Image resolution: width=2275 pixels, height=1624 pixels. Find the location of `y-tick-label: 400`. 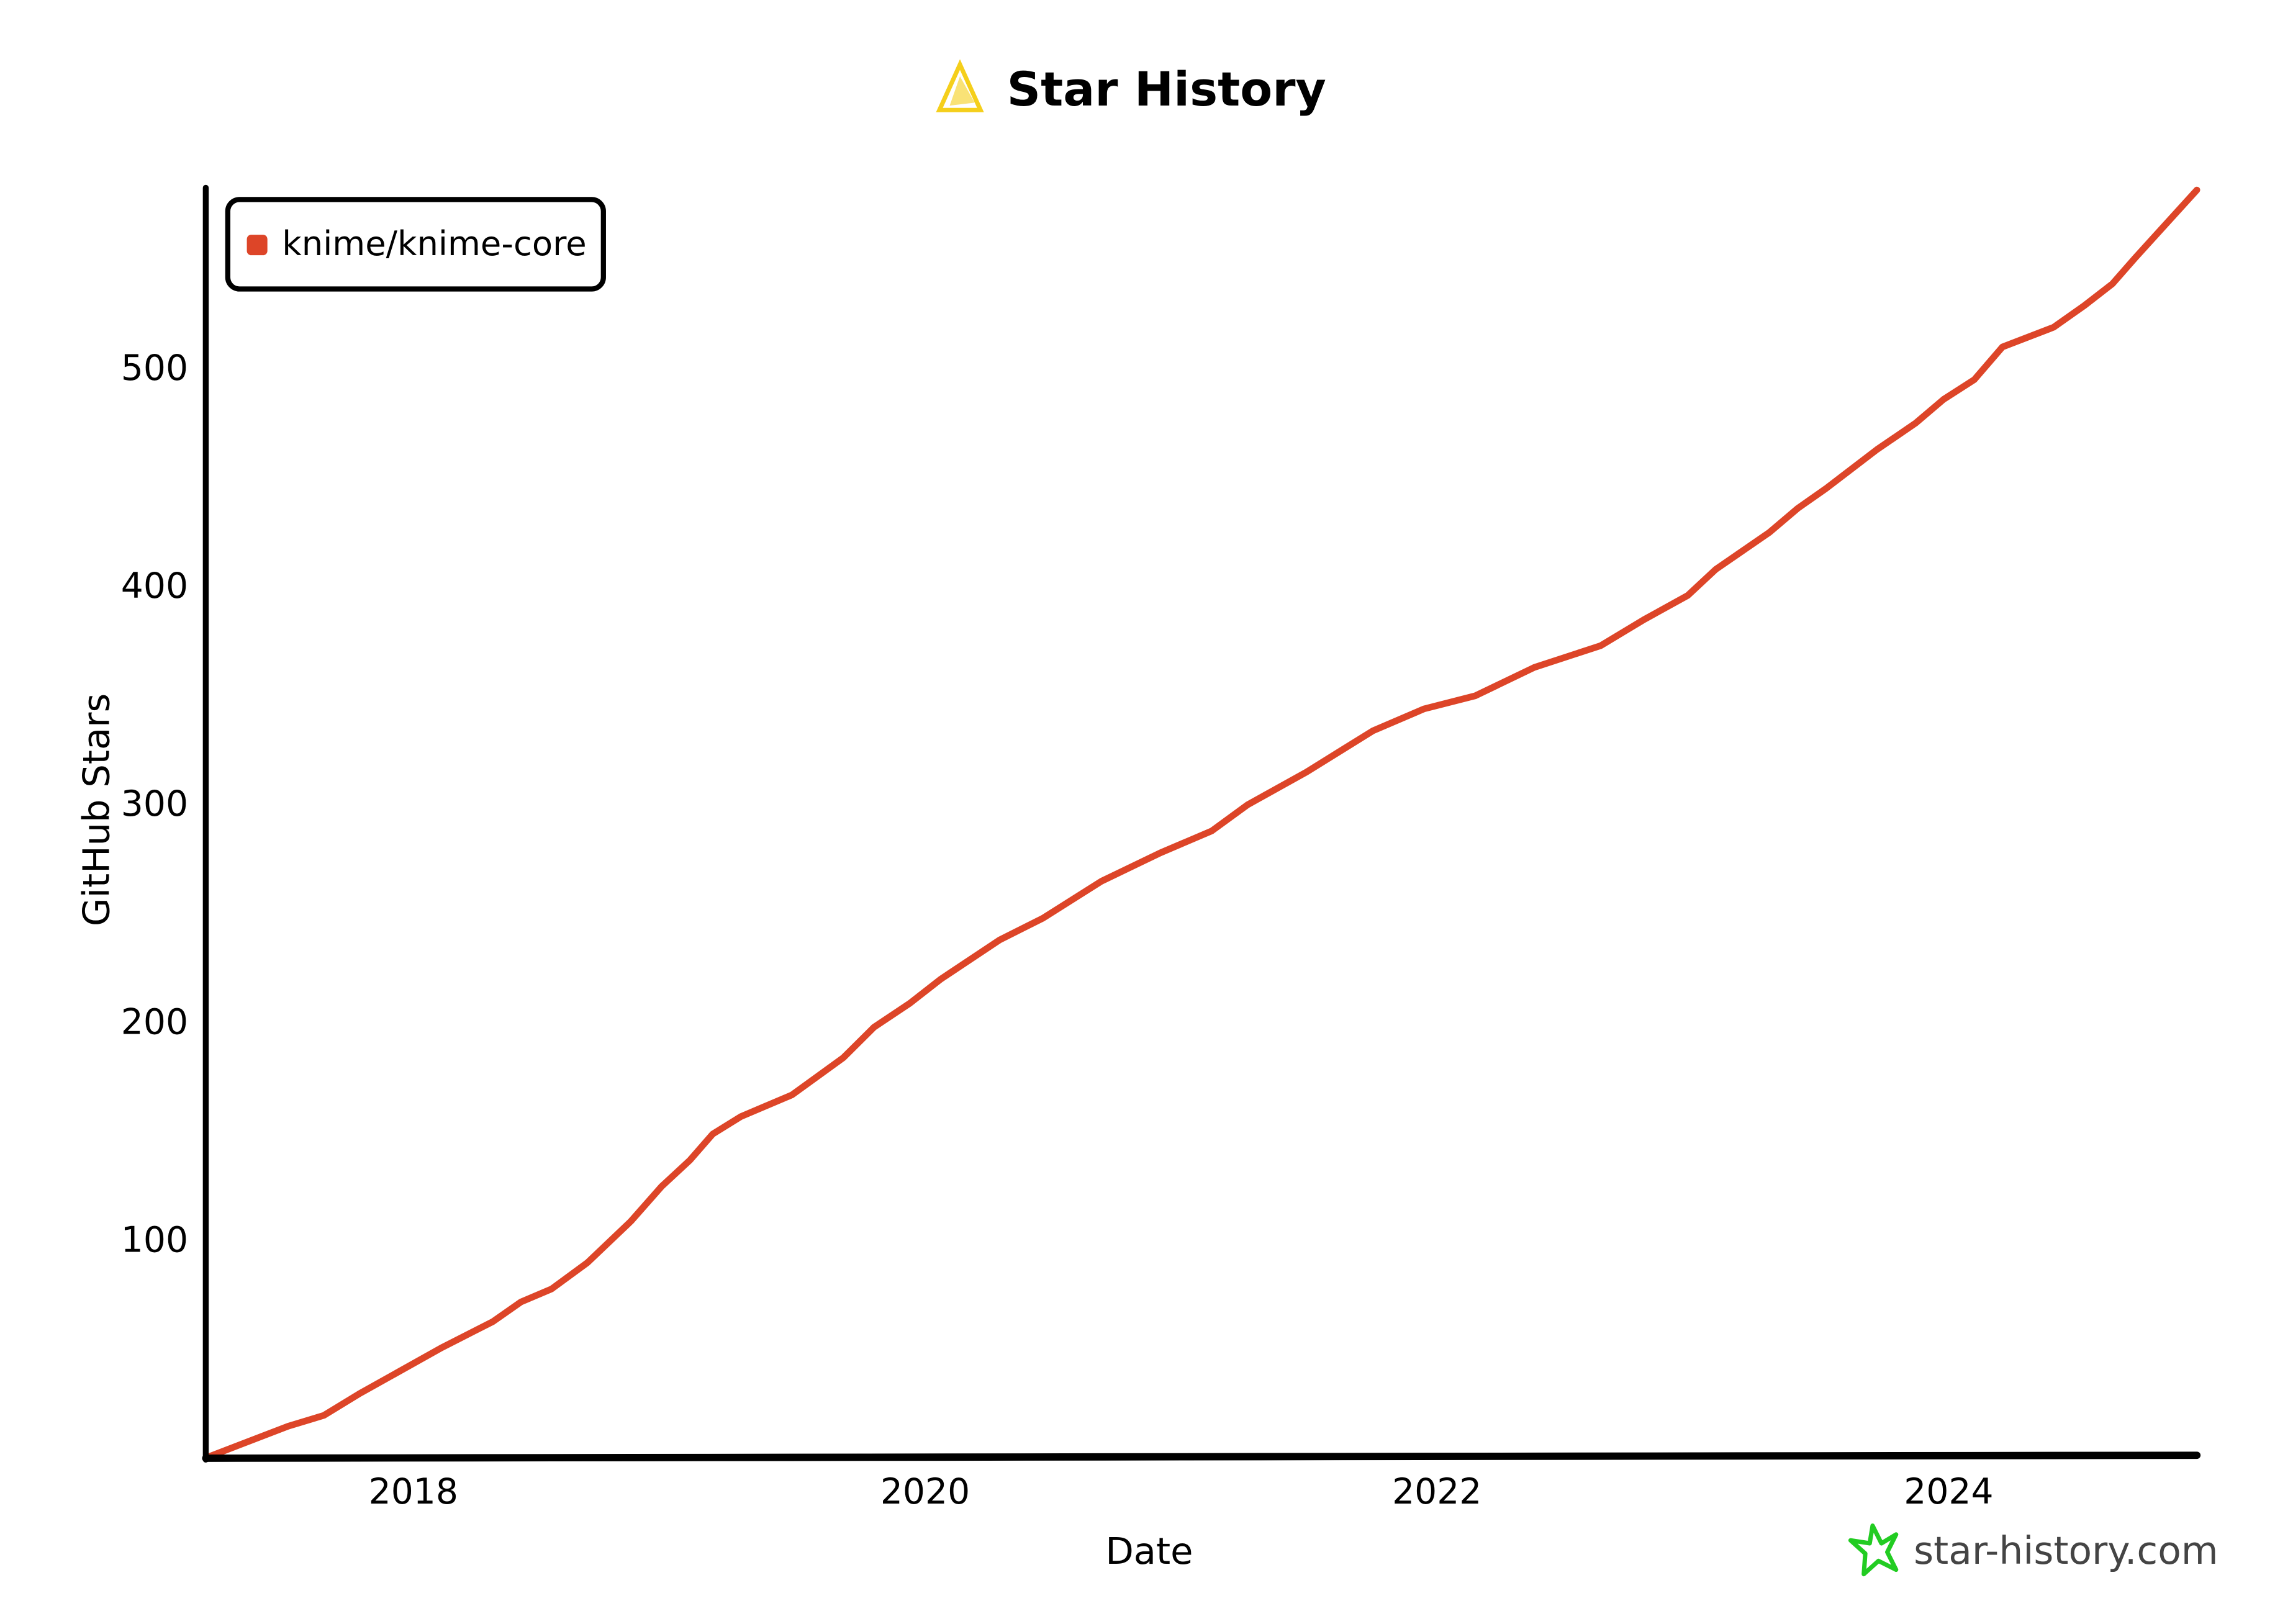

y-tick-label: 400 is located at coordinates (154, 586).